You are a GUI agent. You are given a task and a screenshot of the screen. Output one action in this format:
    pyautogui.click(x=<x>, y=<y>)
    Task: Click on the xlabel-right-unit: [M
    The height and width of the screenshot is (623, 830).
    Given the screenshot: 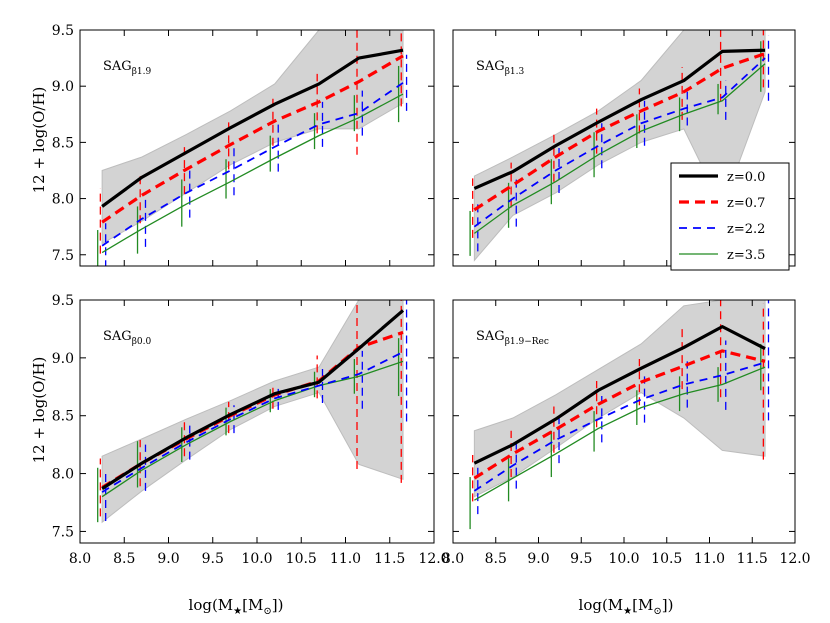 What is the action you would take?
    pyautogui.click(x=642, y=605)
    